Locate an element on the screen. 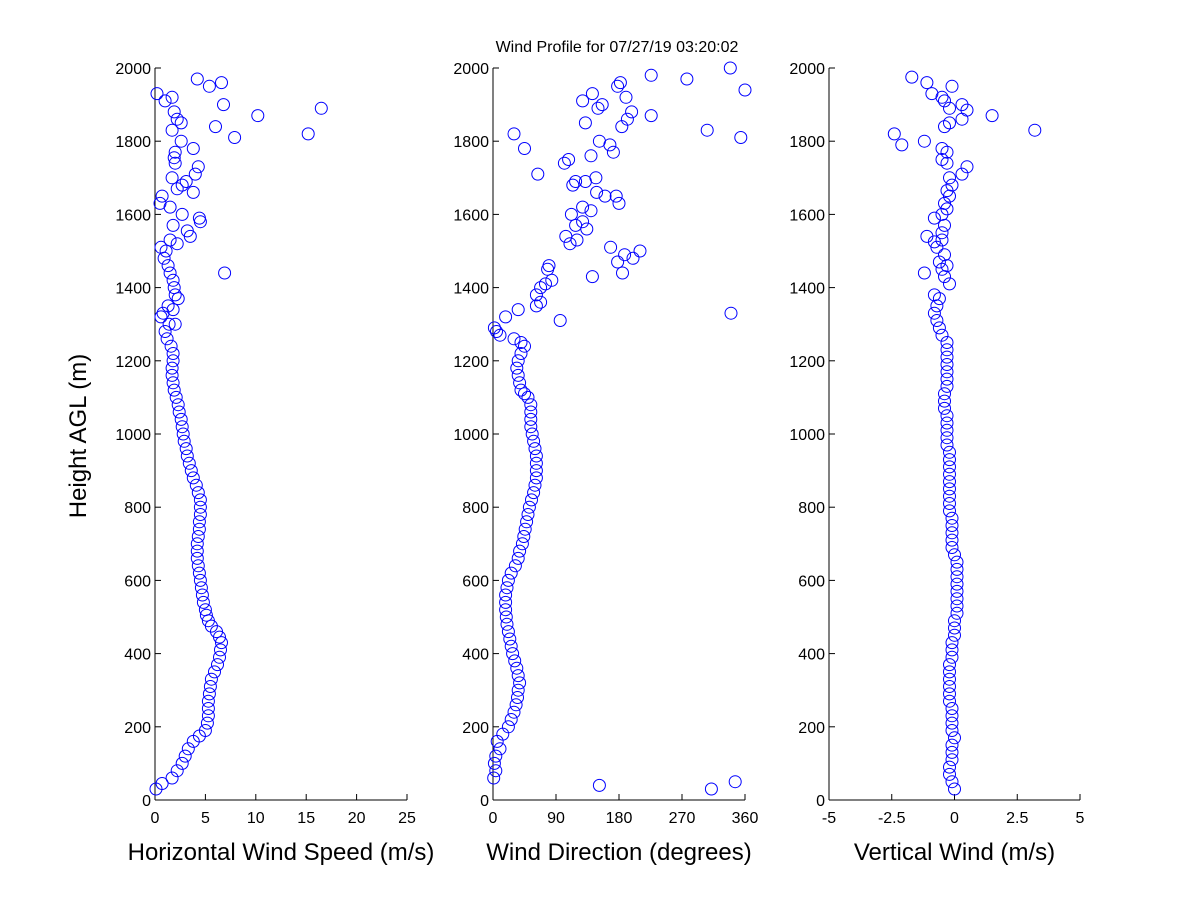 The height and width of the screenshot is (900, 1200). y-tick-label: 2000 is located at coordinates (471, 69).